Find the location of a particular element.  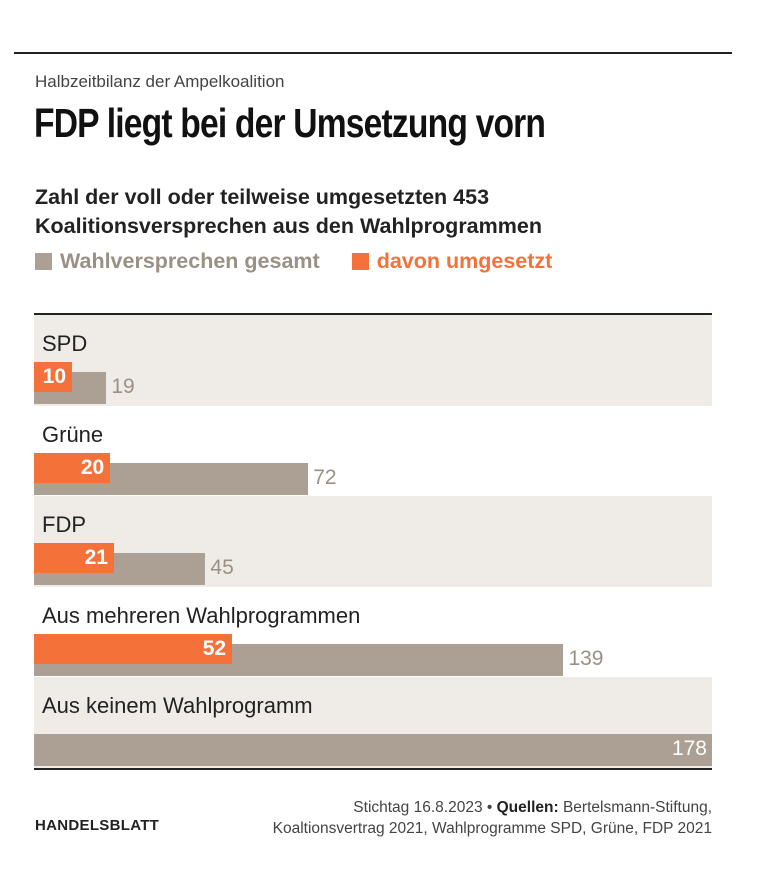

legend-swatch-total is located at coordinates (43, 261).